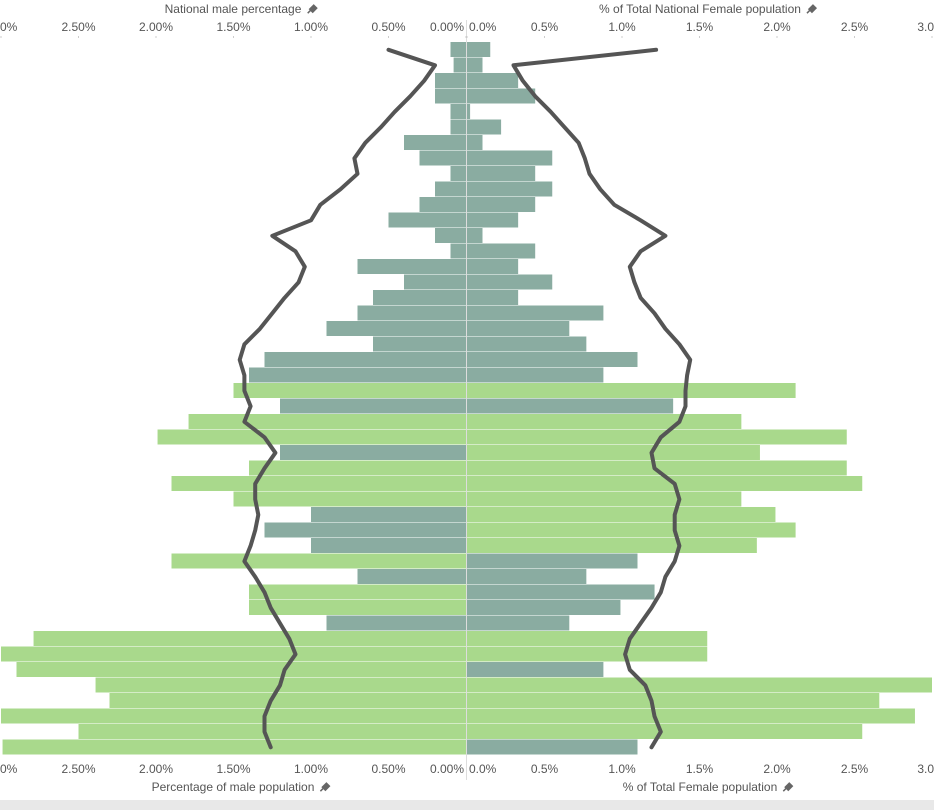 The width and height of the screenshot is (934, 810). I want to click on axis-title-bottom: % of Total Female population, so click(700, 787).